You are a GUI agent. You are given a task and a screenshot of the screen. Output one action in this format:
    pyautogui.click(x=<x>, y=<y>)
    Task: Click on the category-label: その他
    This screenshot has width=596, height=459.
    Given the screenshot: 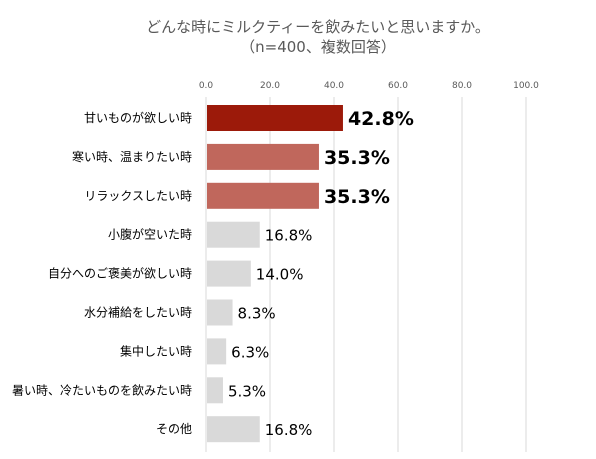 What is the action you would take?
    pyautogui.click(x=174, y=429)
    